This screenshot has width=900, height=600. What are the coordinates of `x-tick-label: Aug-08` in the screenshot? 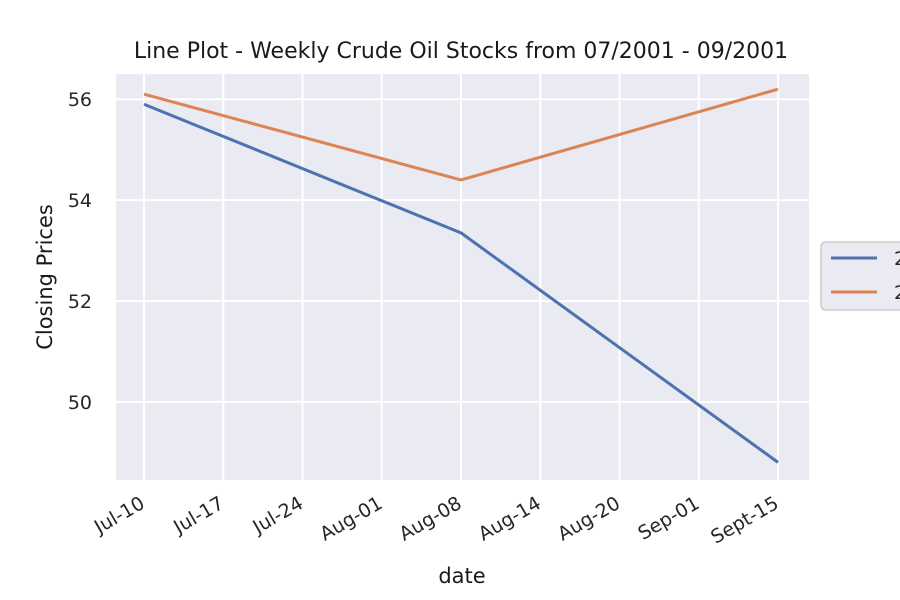 It's located at (430, 518).